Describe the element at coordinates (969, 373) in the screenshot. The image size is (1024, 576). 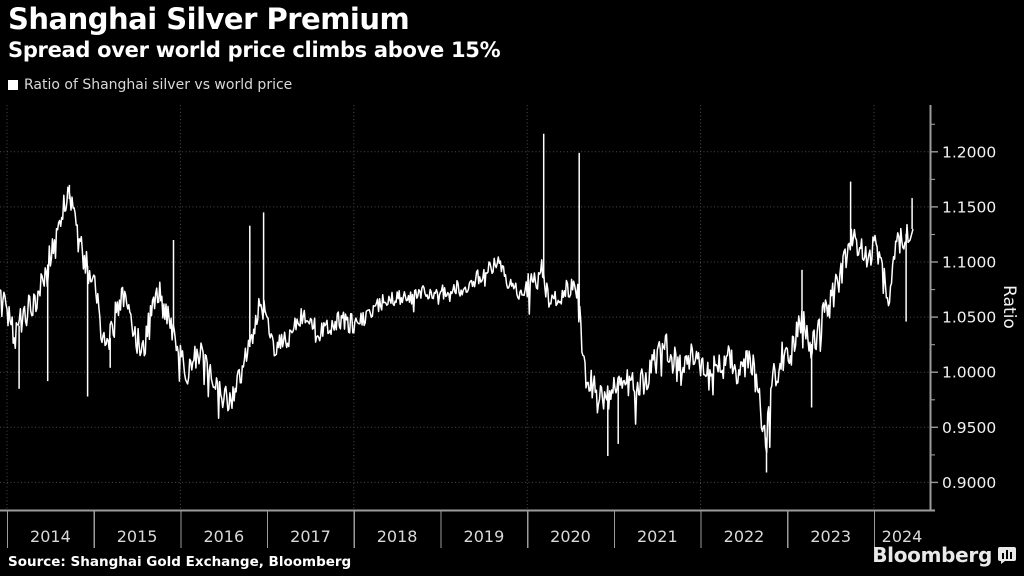
I see `y-tick-label: 1.0000` at that location.